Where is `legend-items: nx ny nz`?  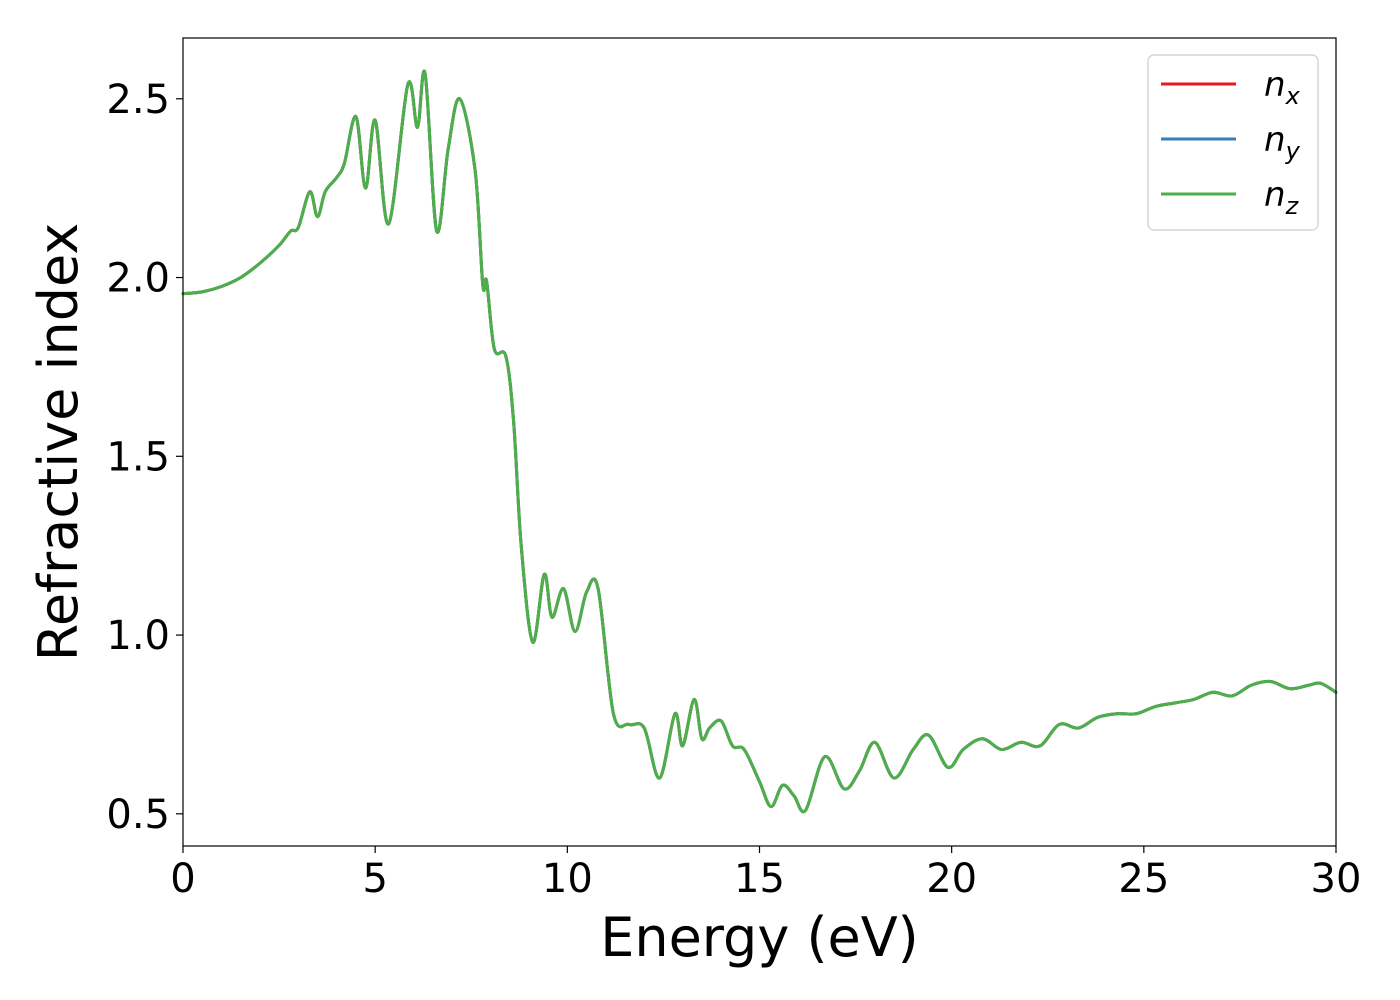 legend-items: nx ny nz is located at coordinates (1231, 142).